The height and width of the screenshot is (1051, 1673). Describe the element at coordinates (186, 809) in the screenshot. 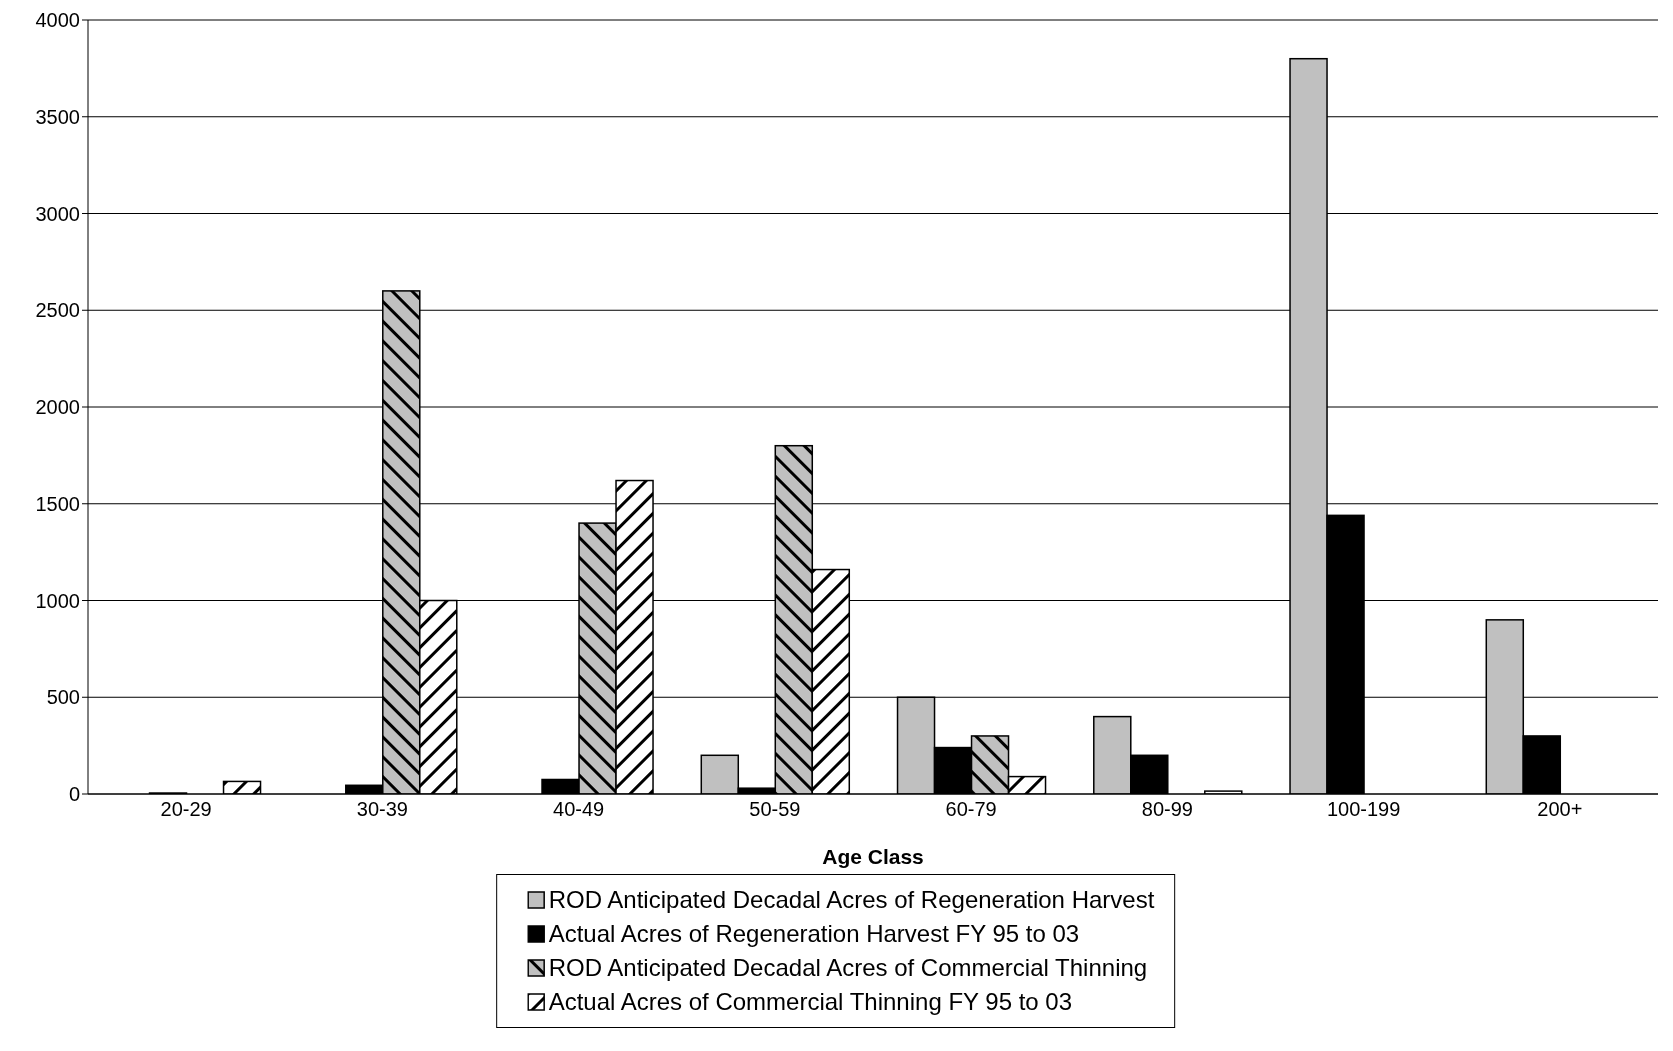

I see `x-tick-label: 20-29` at that location.